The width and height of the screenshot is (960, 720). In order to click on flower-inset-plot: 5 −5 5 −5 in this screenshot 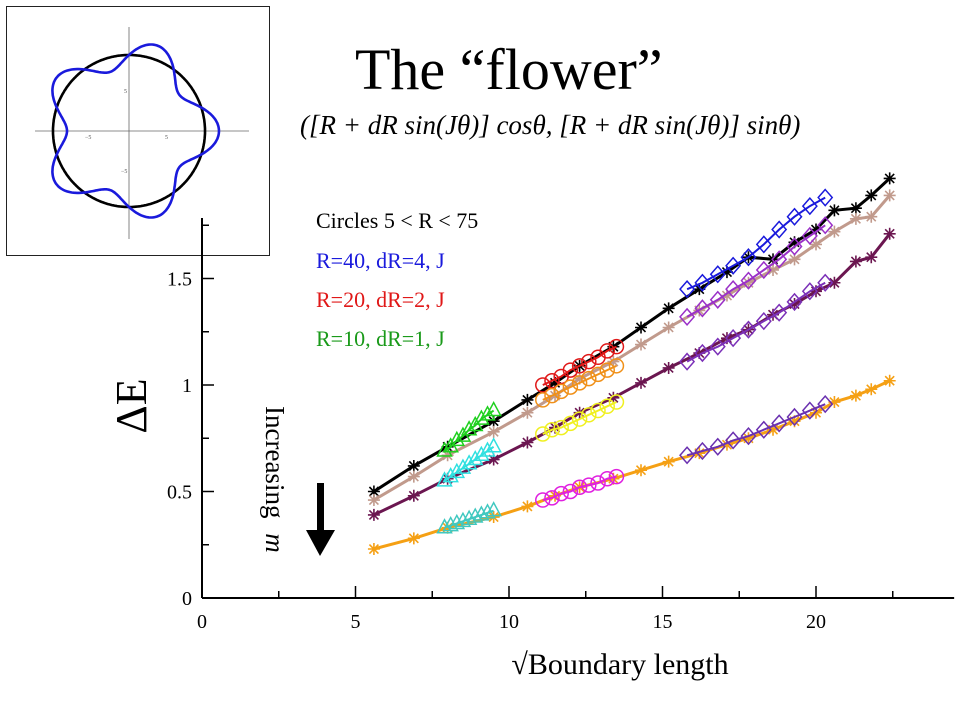, I will do `click(138, 131)`.